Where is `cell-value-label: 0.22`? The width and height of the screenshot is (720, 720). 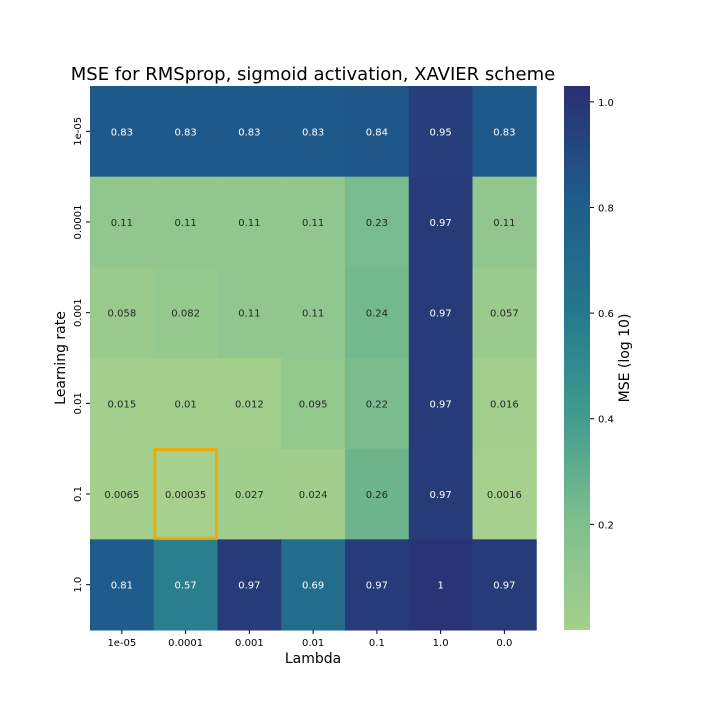
cell-value-label: 0.22 is located at coordinates (377, 404).